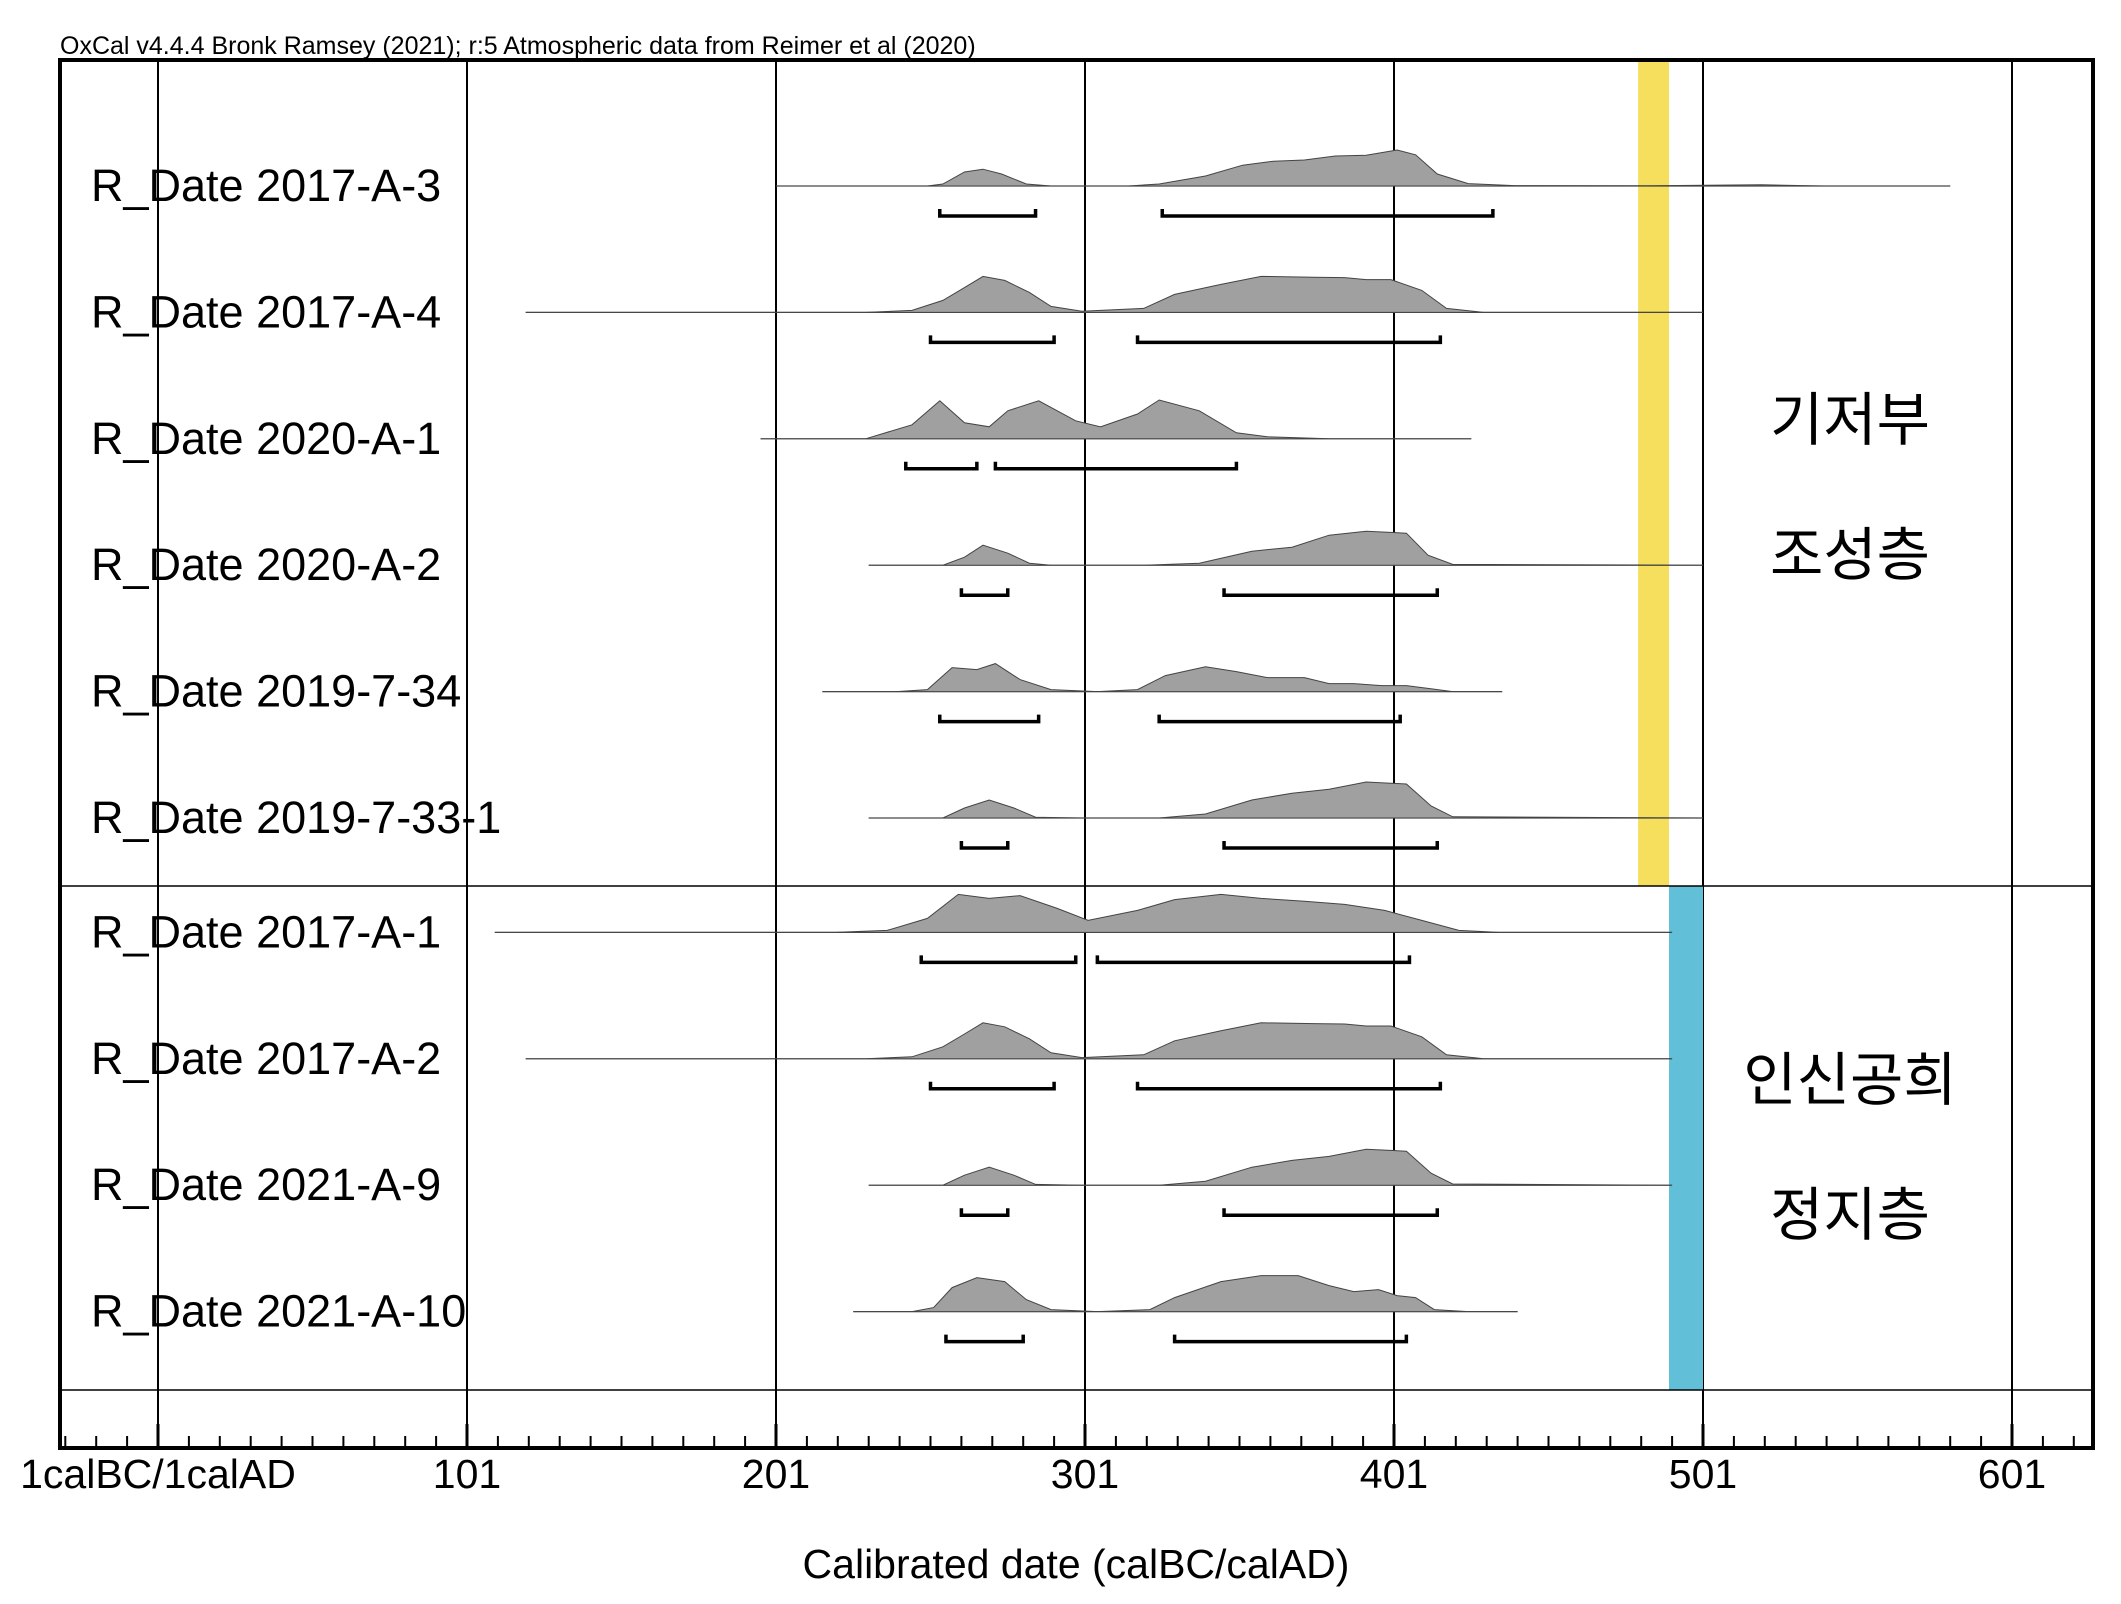  I want to click on series-label-5: R_Date 2019-7-33-1, so click(296, 817).